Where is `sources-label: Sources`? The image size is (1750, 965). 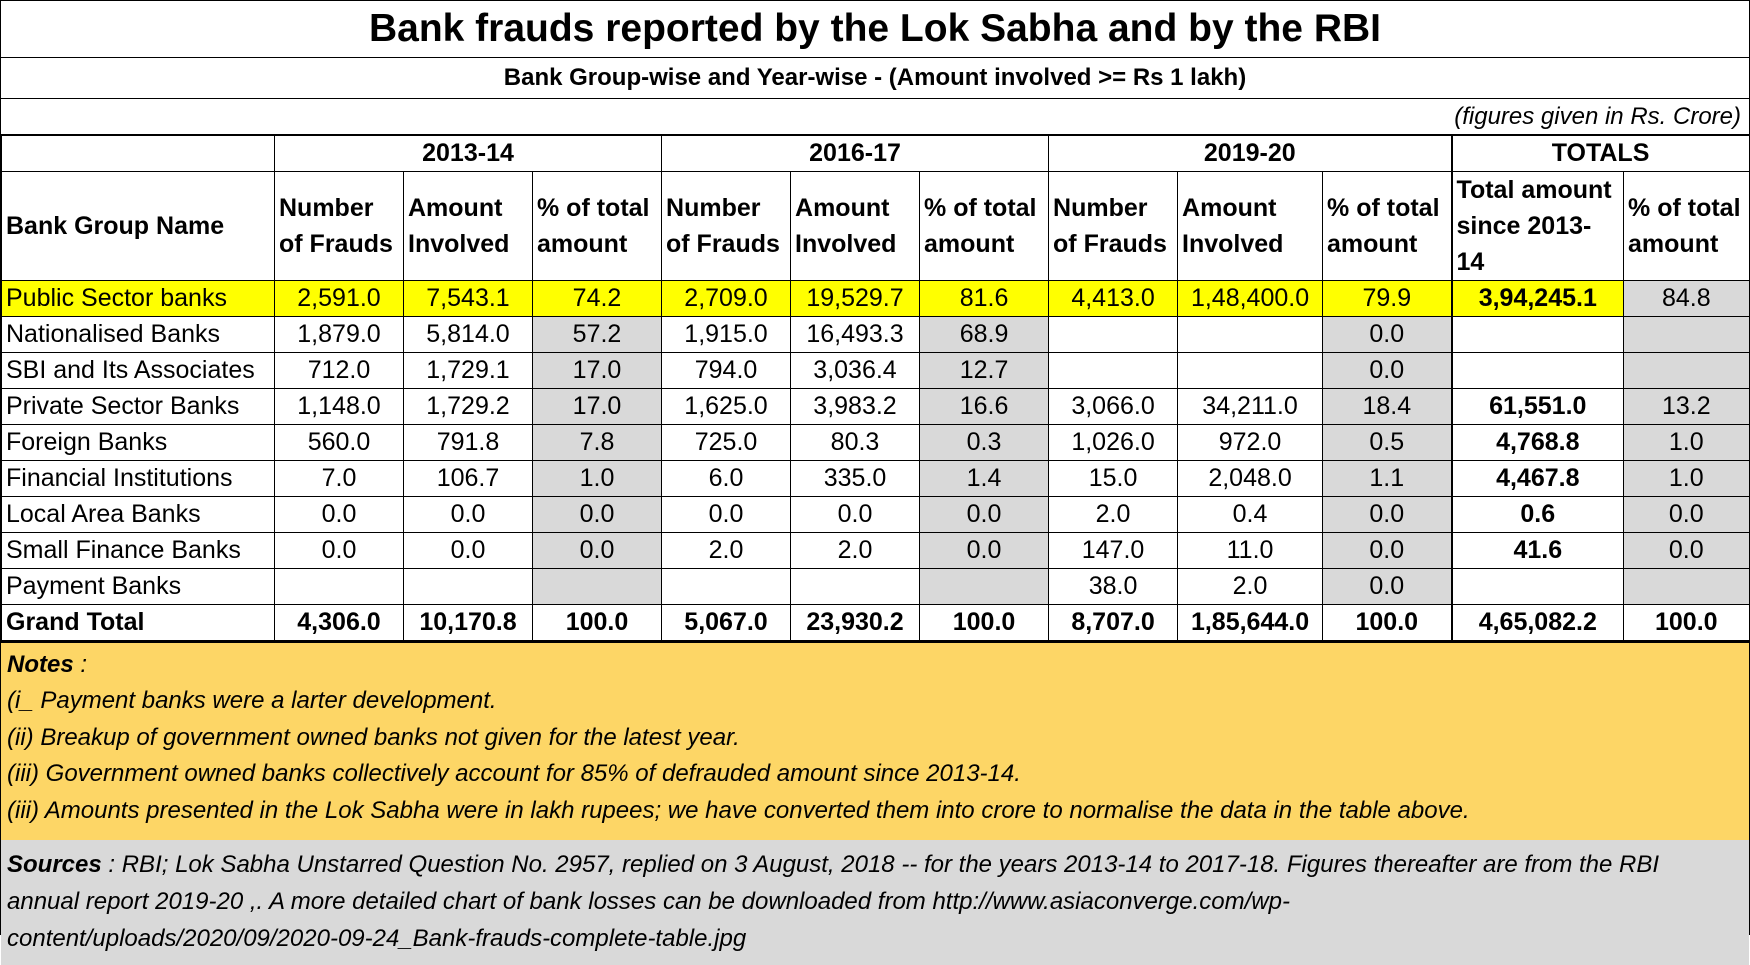
sources-label: Sources is located at coordinates (54, 864).